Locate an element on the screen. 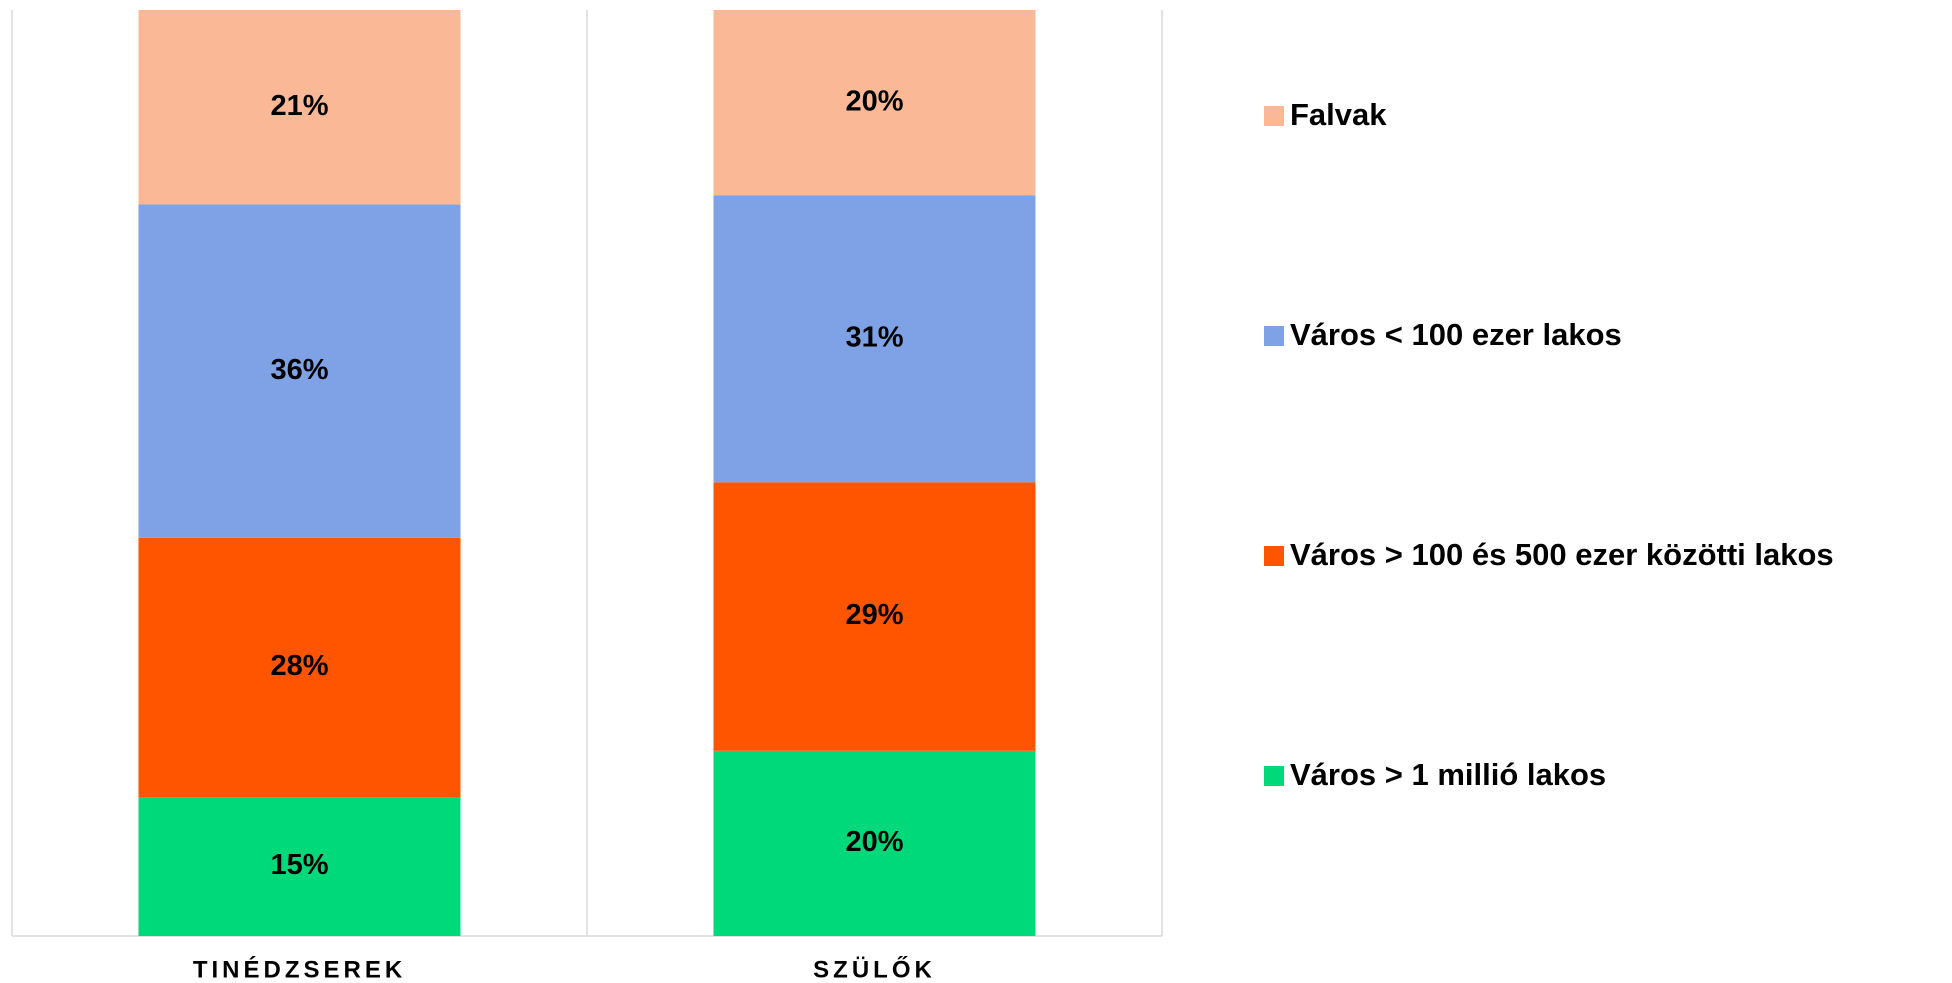 This screenshot has width=1952, height=983. data-label: 31% is located at coordinates (874, 337).